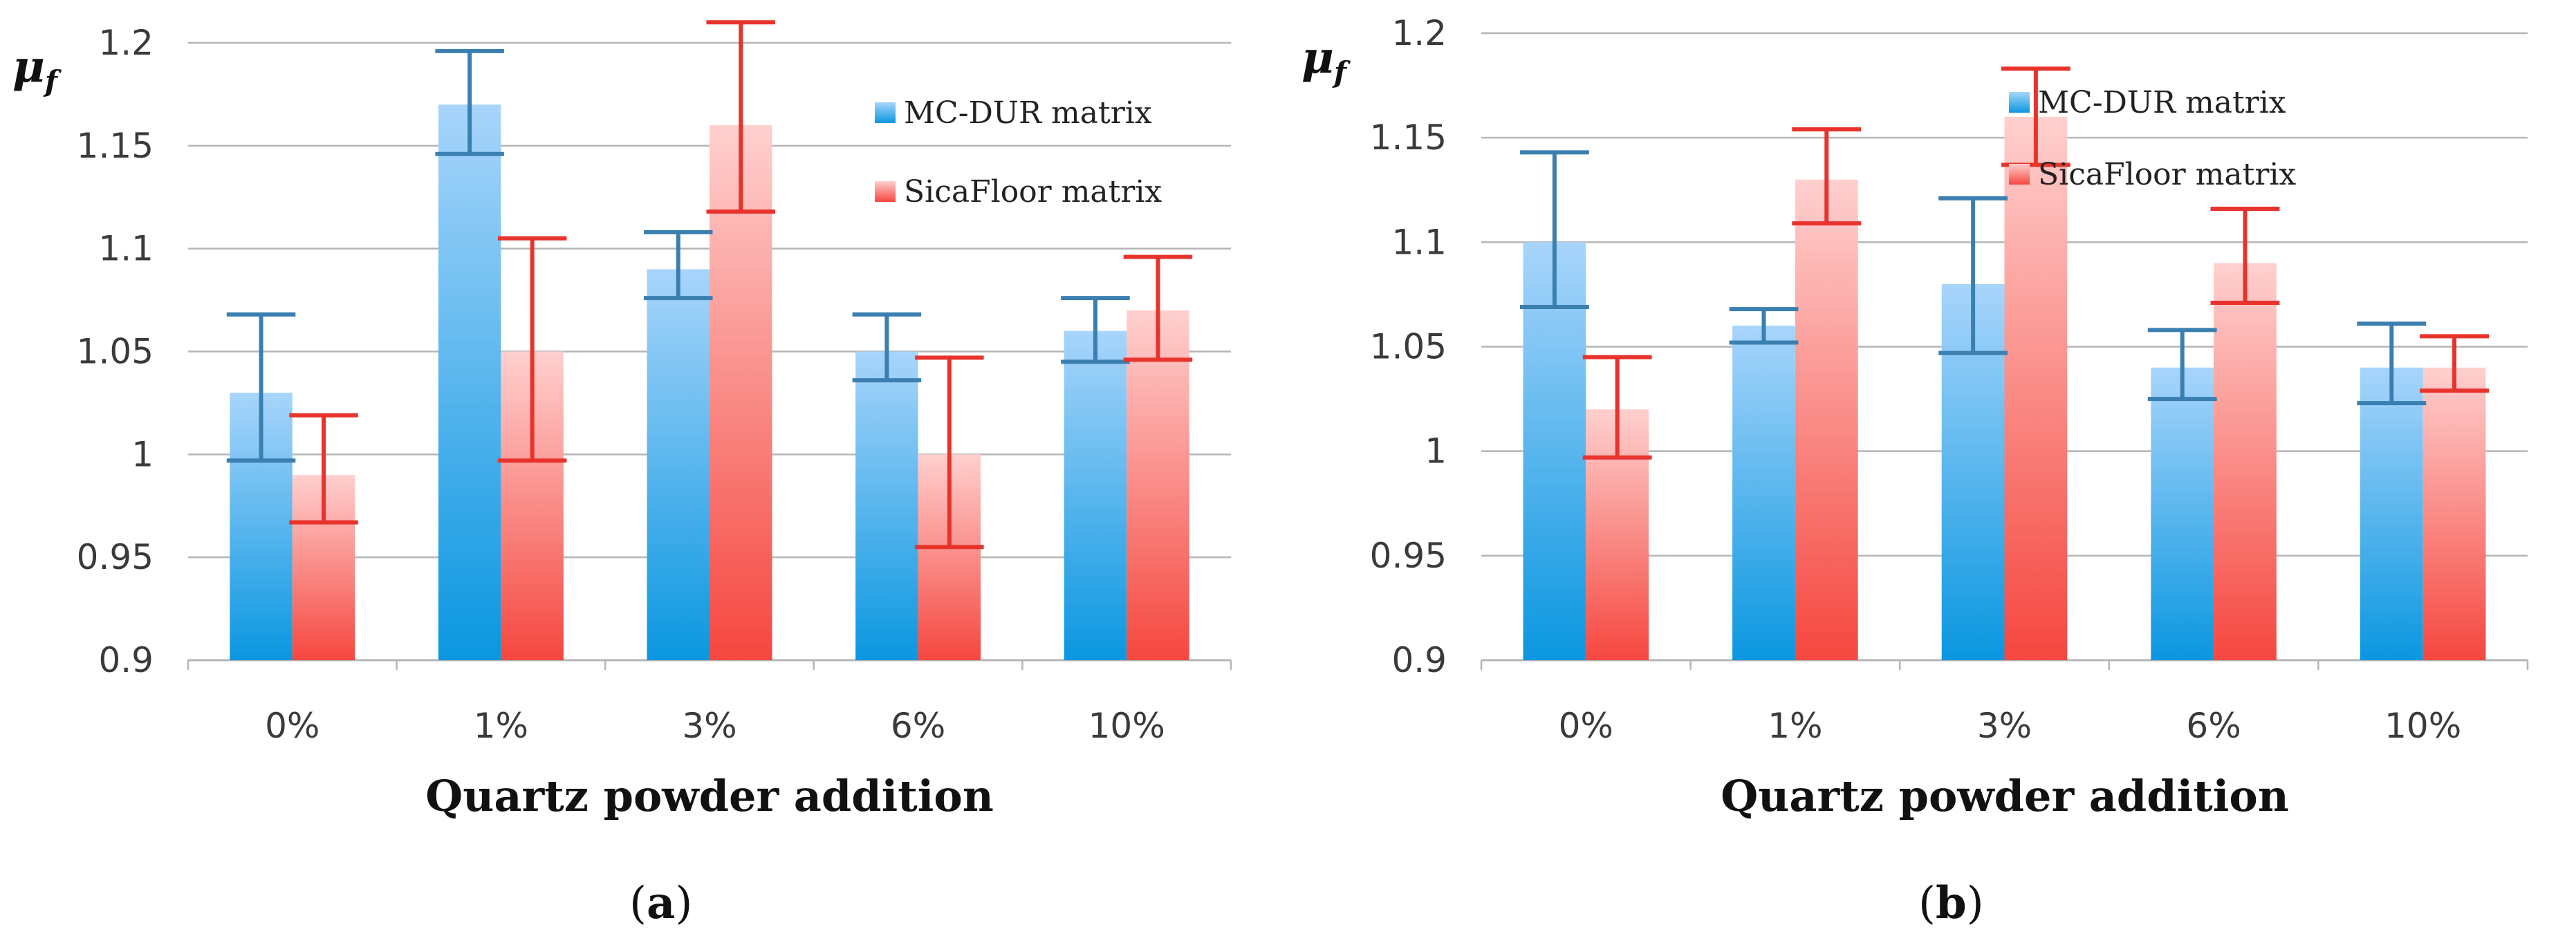 The image size is (2576, 945). I want to click on panel-label-b: (b), so click(1951, 903).